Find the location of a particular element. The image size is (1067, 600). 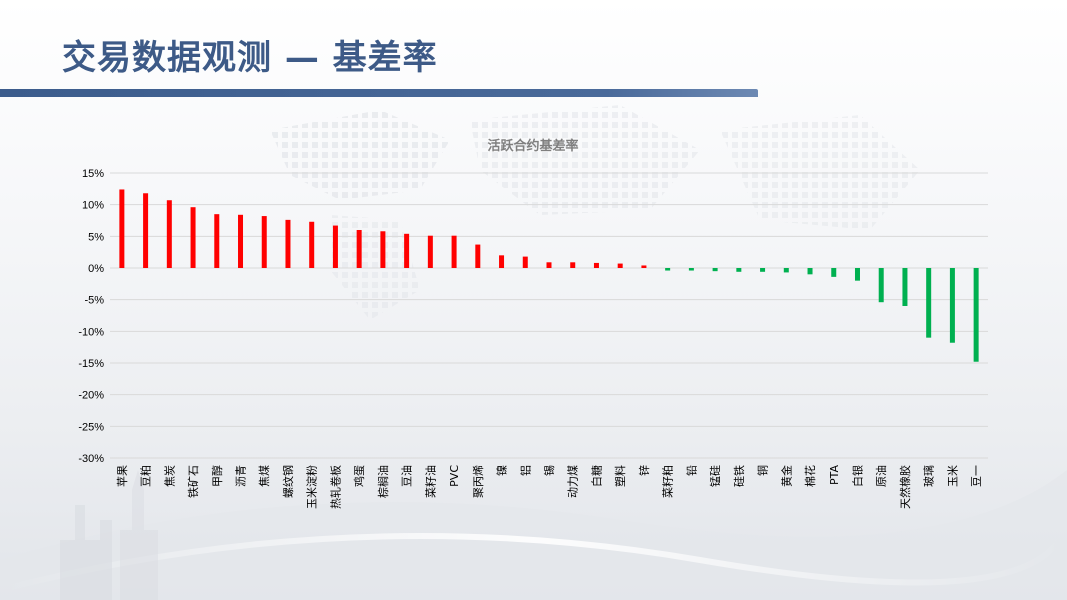

x-category-label: 鸡蛋 is located at coordinates (359, 476).